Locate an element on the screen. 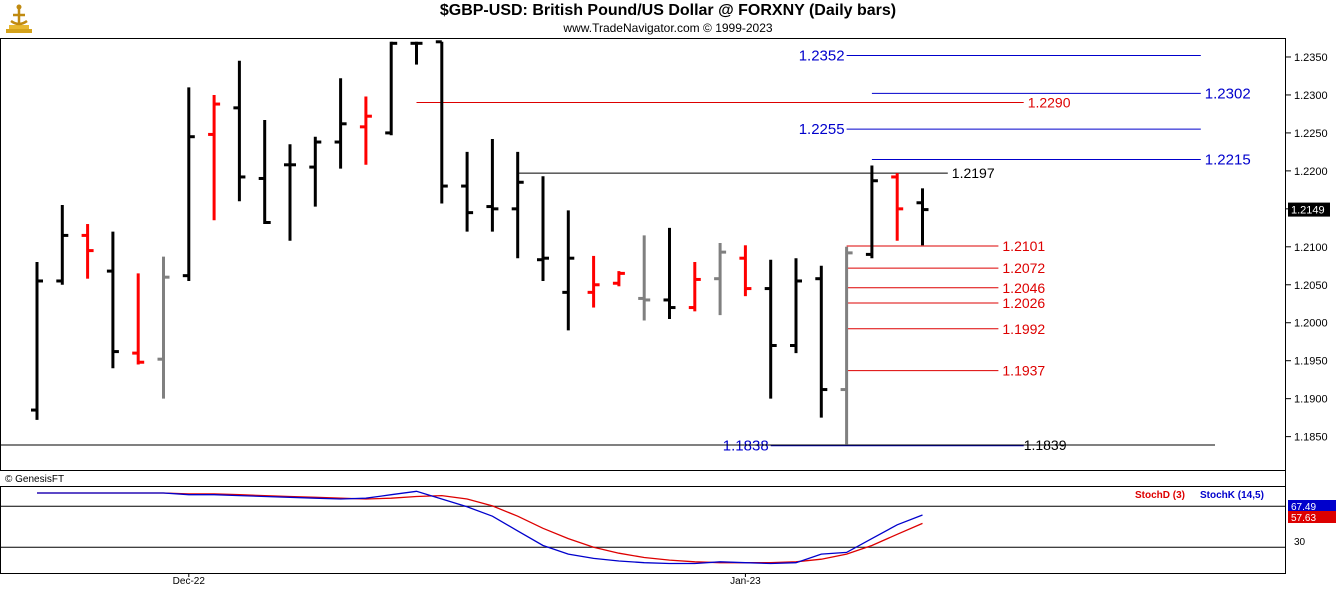 The width and height of the screenshot is (1336, 591). level-label: 1.2255 is located at coordinates (822, 129).